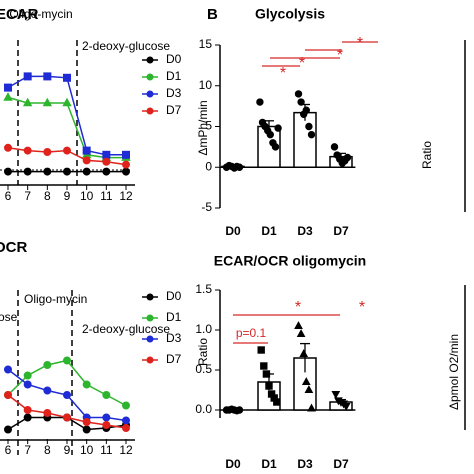  What do you see at coordinates (203, 409) in the screenshot?
I see `y-tick-label: 0.0` at bounding box center [203, 409].